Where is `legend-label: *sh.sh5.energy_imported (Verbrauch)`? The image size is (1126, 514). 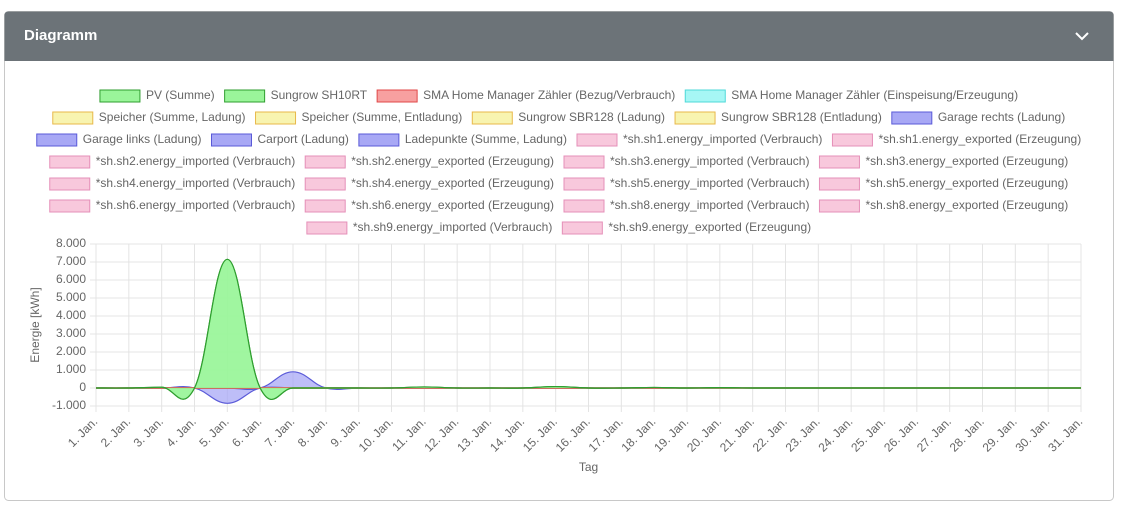
legend-label: *sh.sh5.energy_imported (Verbrauch) is located at coordinates (709, 183).